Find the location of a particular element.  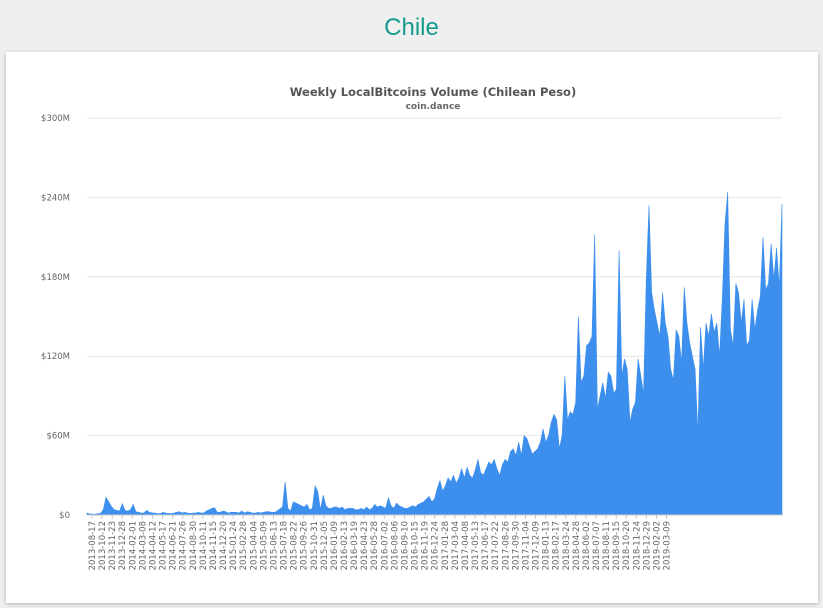

x-tick-label: 2014-10-11 is located at coordinates (204, 545).